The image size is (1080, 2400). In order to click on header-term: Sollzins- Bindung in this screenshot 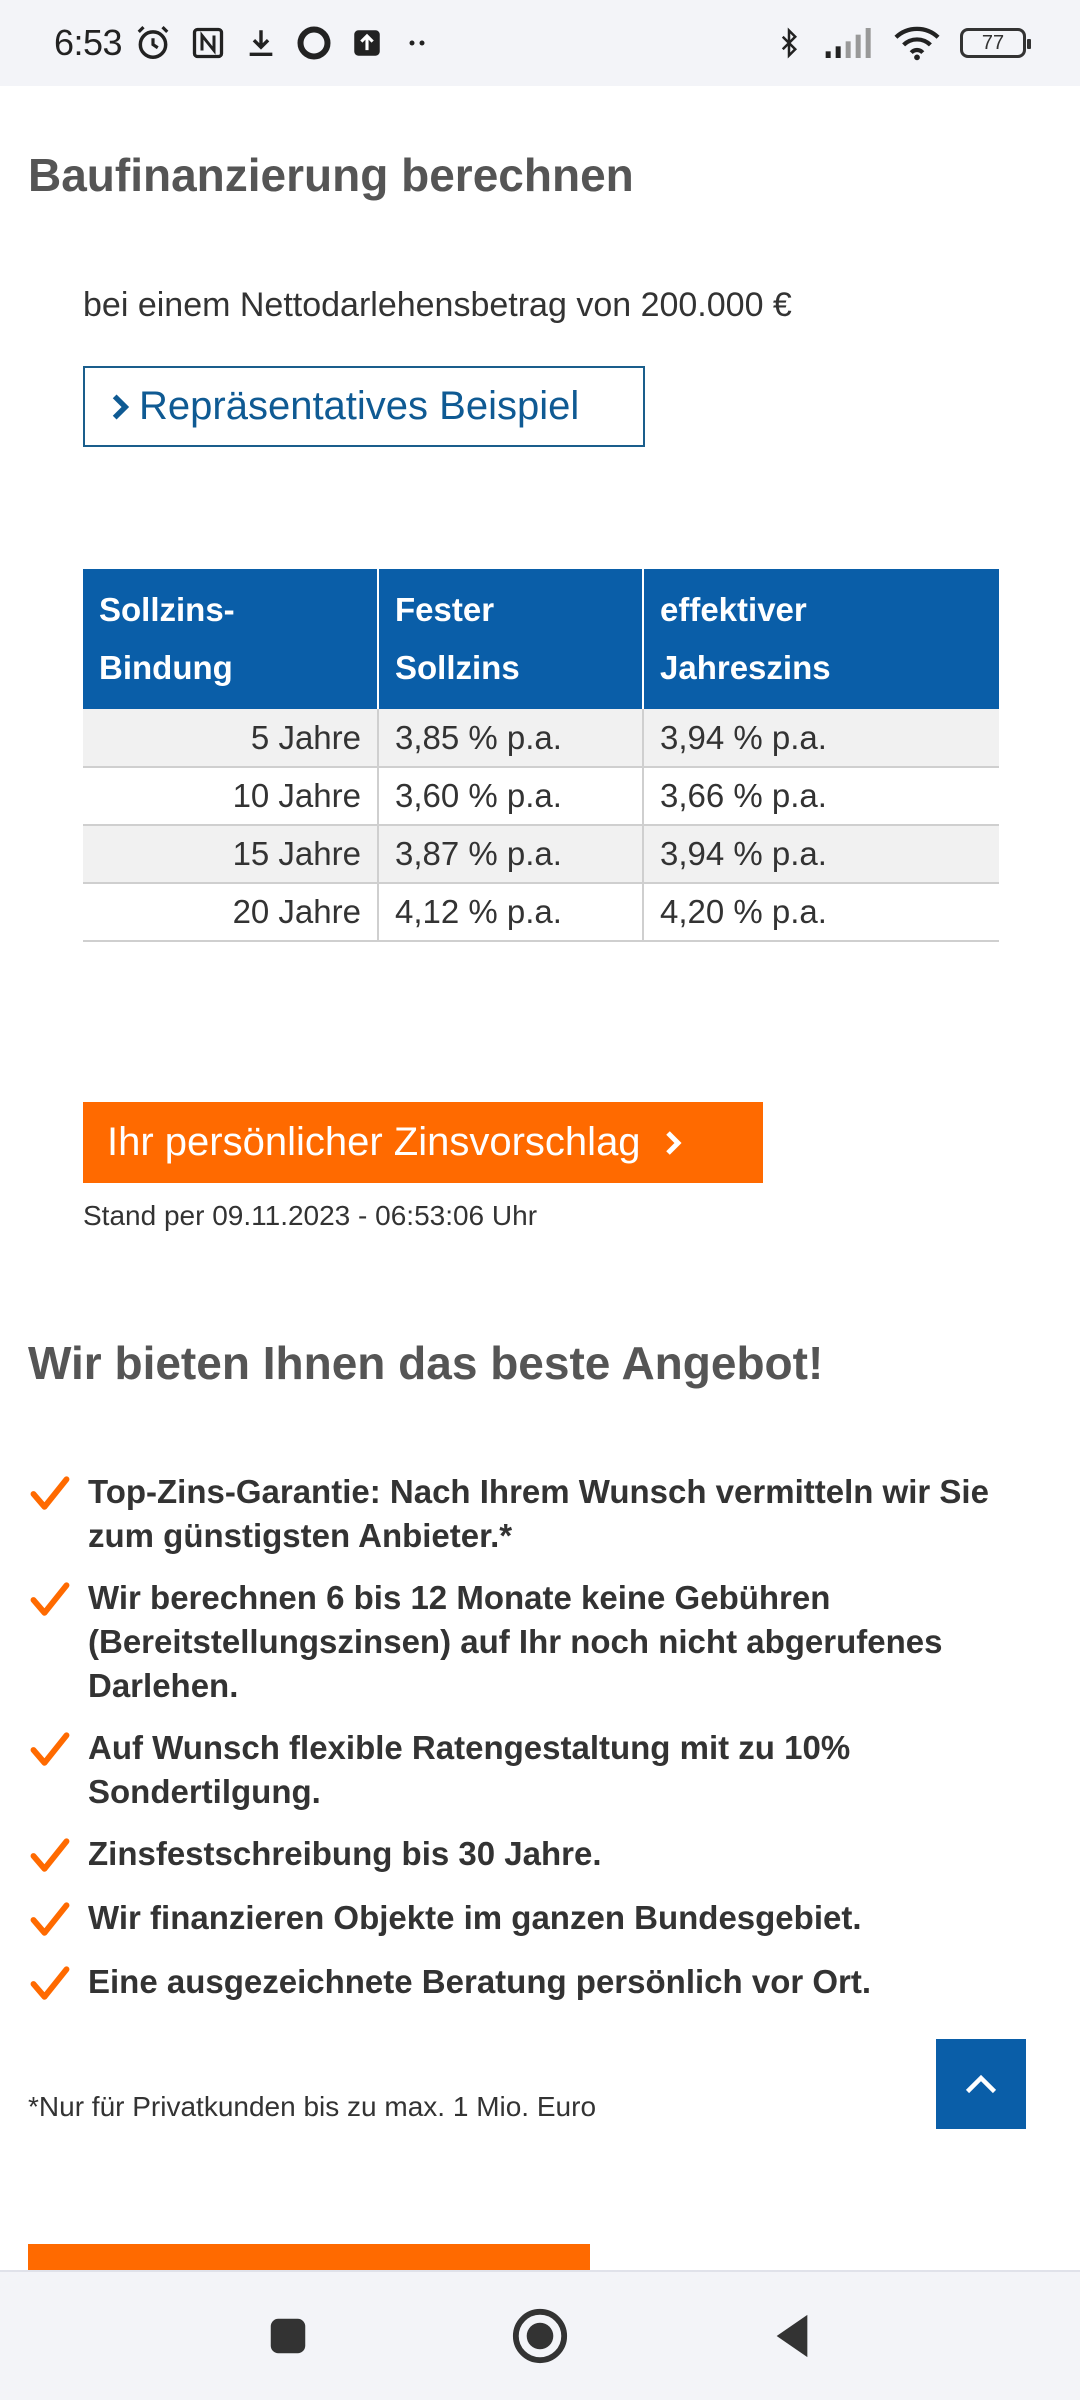, I will do `click(231, 639)`.